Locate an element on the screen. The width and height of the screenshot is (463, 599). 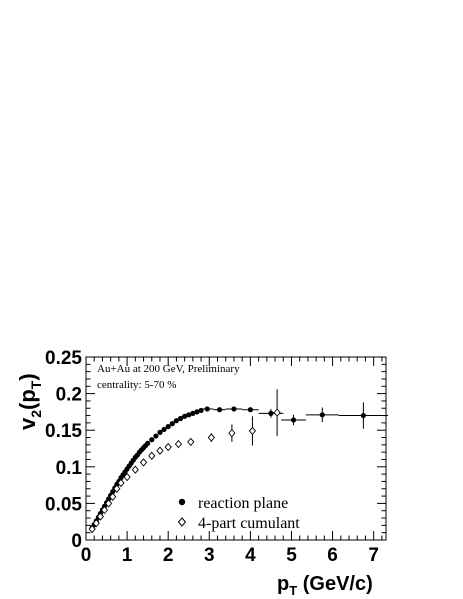
annotation-line-2: centrality: 5-70 % is located at coordinates (136, 385).